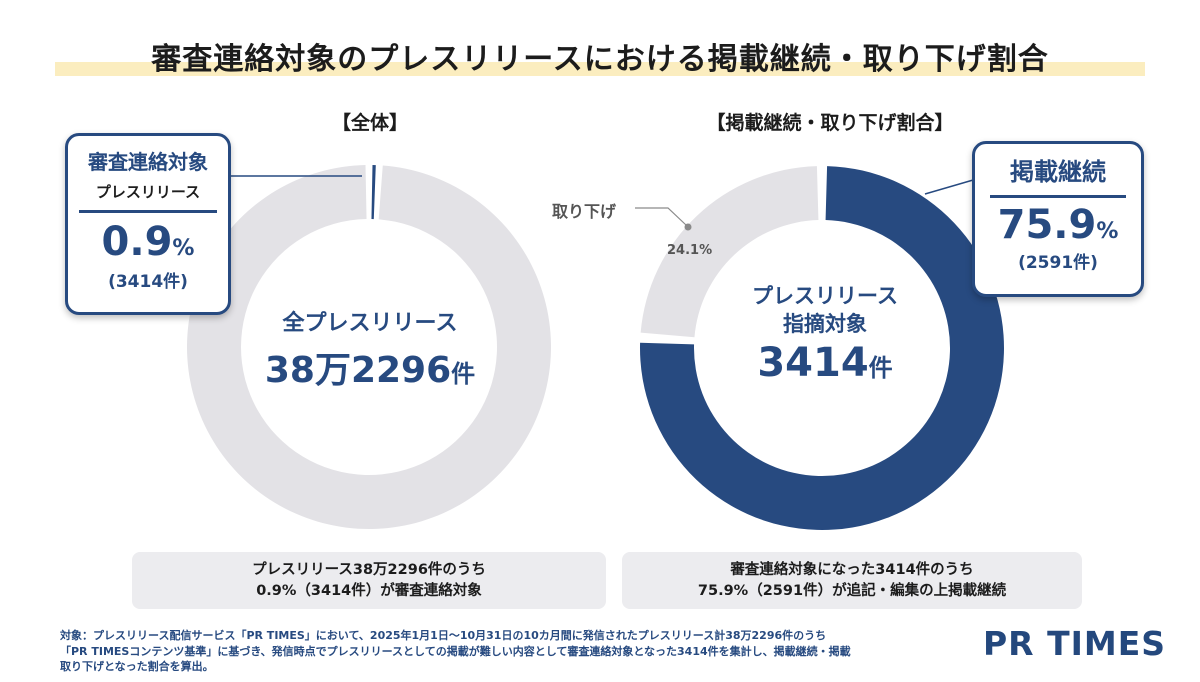  Describe the element at coordinates (952, 186) in the screenshot. I see `right-leader-line` at that location.